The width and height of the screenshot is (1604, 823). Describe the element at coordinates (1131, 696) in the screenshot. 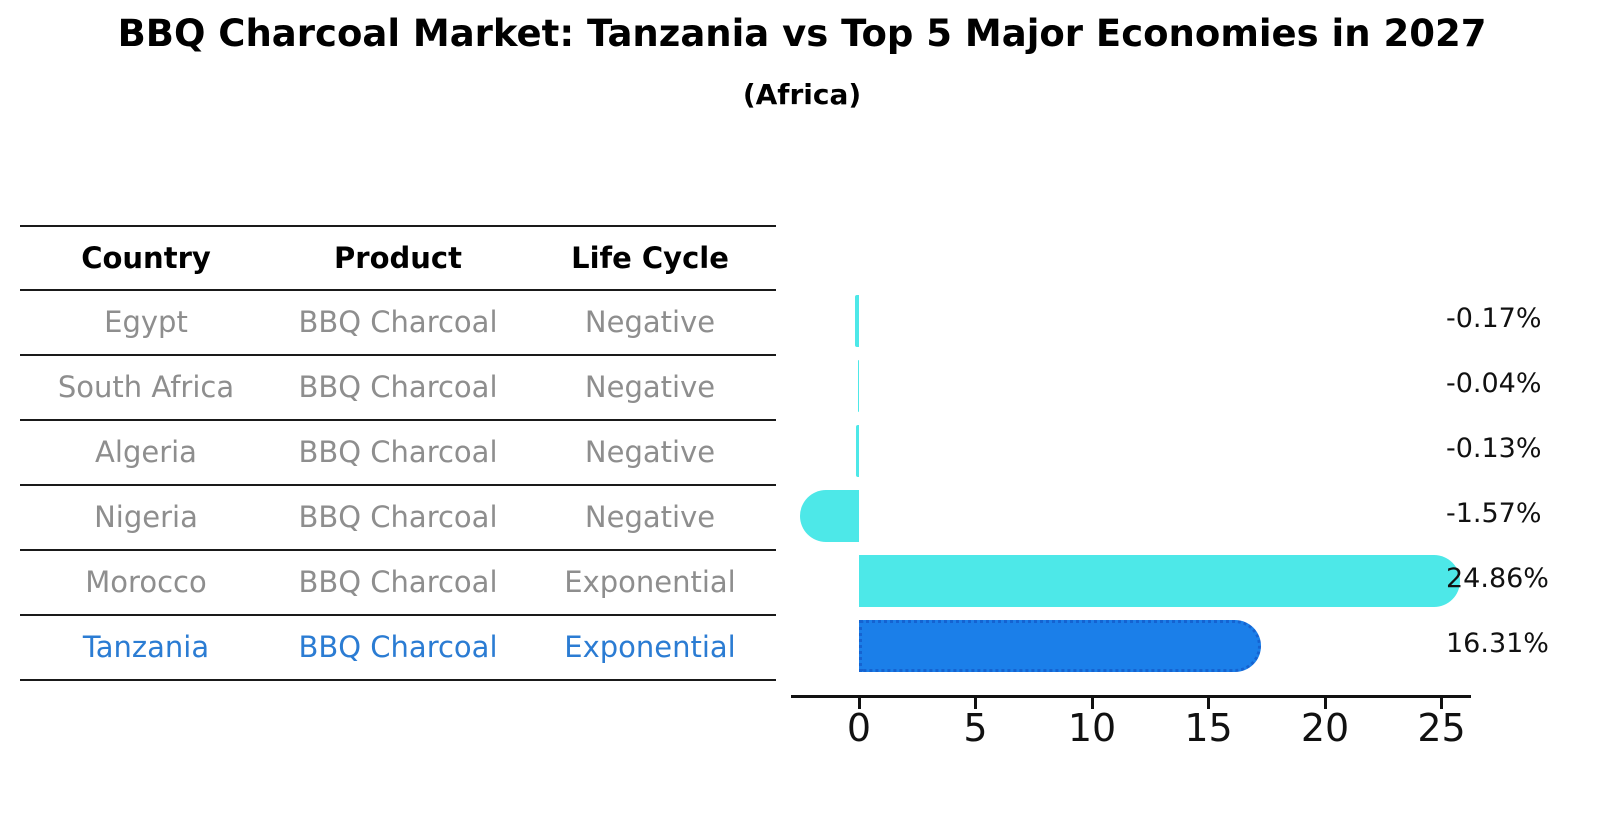

I see `x-axis-line` at that location.